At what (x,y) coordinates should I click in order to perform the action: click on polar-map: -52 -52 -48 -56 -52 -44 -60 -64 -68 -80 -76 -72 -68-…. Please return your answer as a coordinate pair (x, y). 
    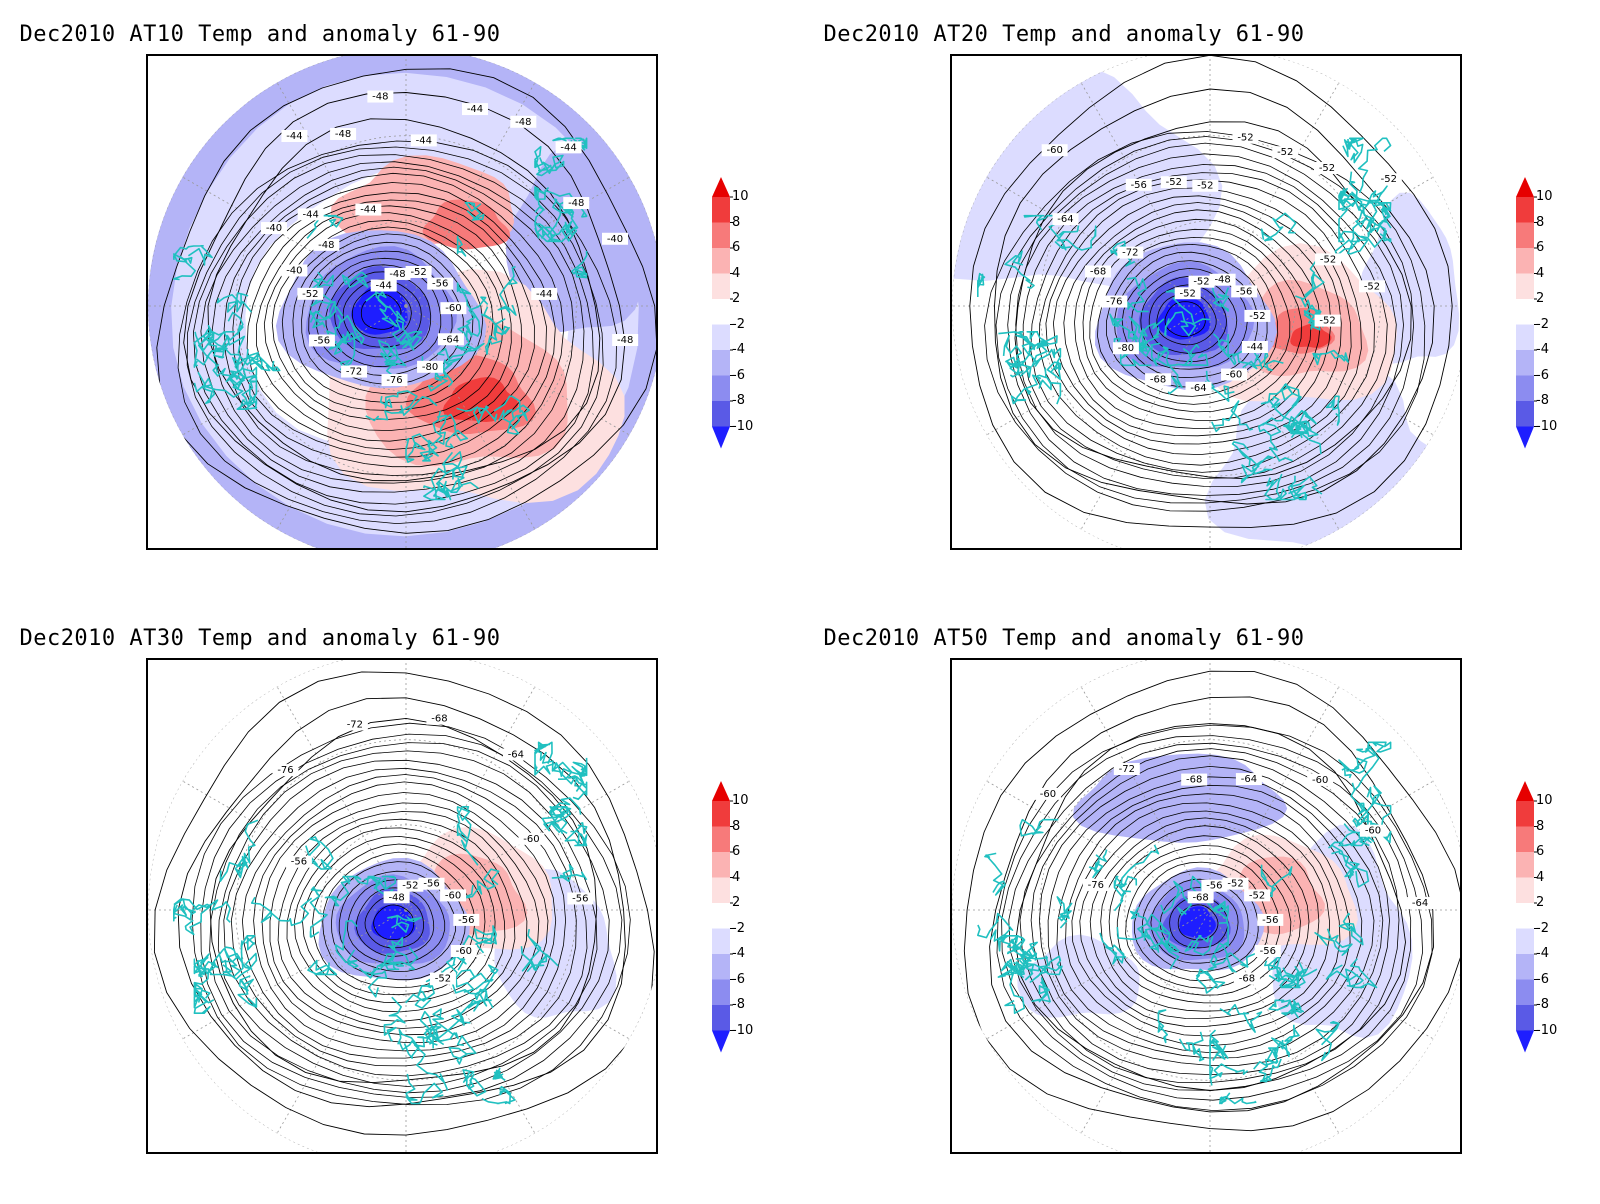
    Looking at the image, I should click on (1206, 302).